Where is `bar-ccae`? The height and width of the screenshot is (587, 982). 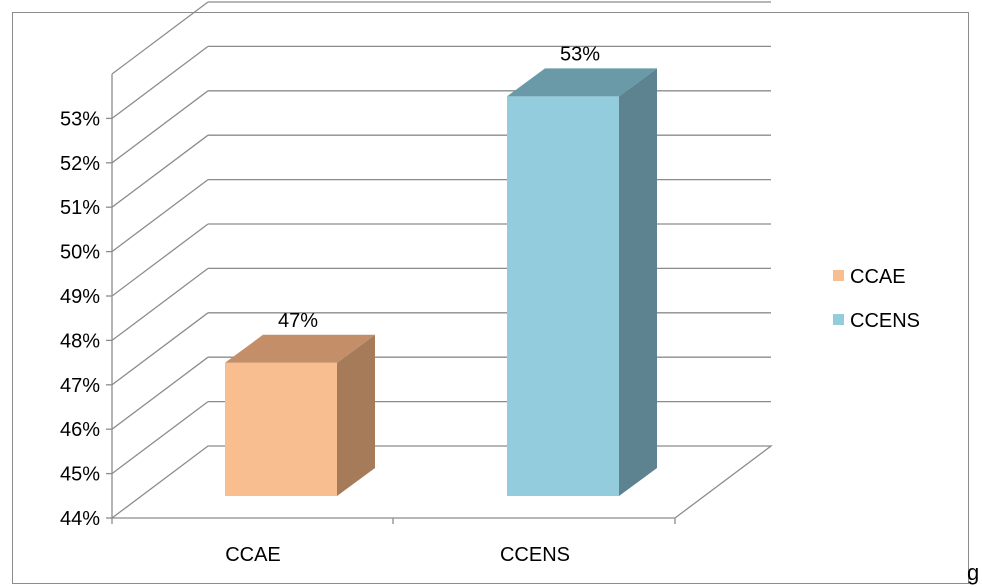
bar-ccae is located at coordinates (300, 415).